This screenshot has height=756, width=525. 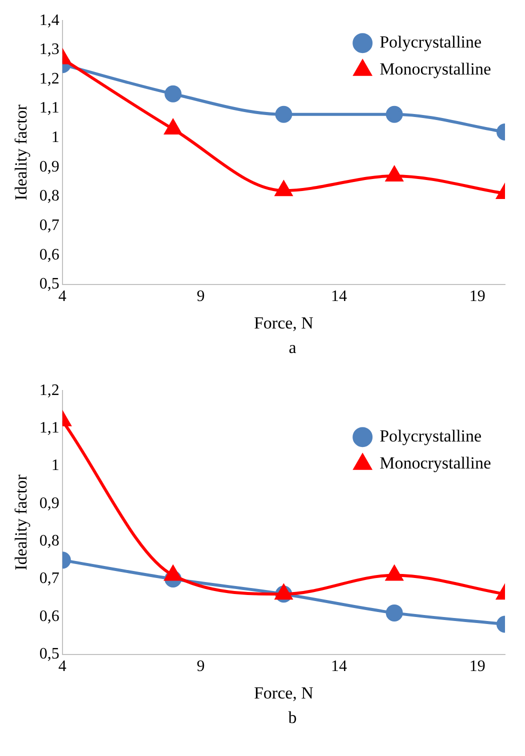 What do you see at coordinates (293, 348) in the screenshot?
I see `text: a` at bounding box center [293, 348].